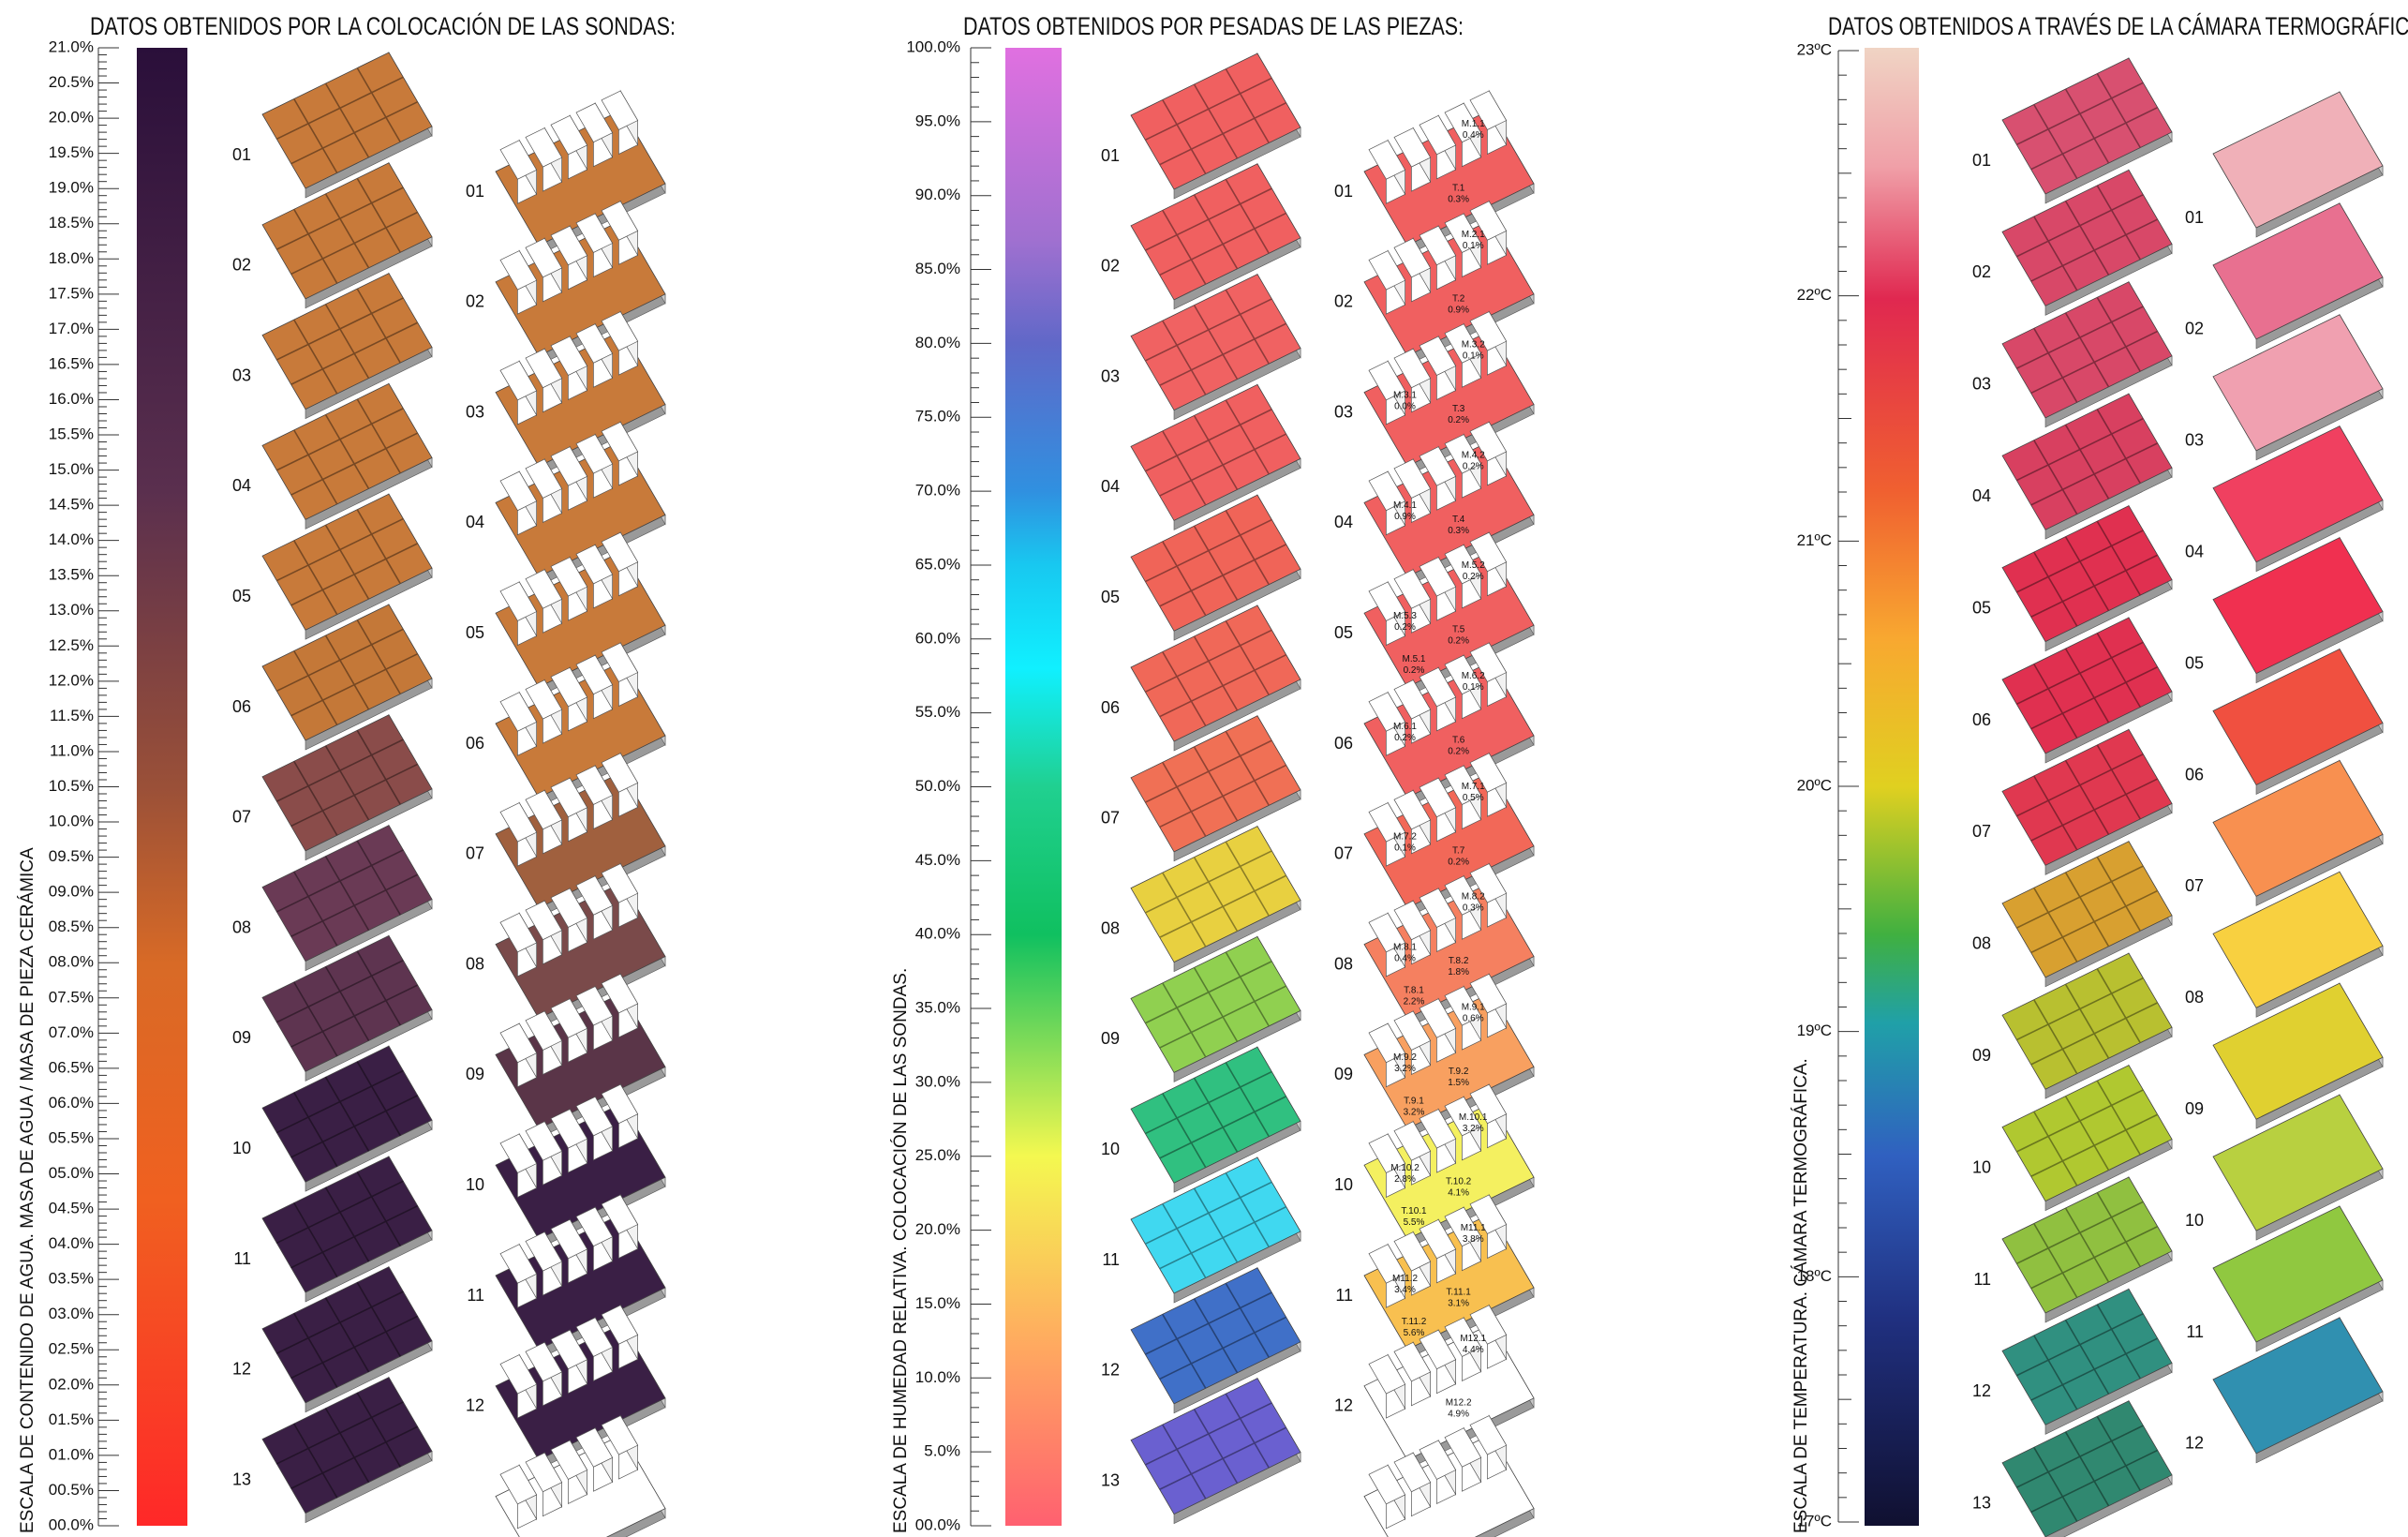 The width and height of the screenshot is (2408, 1537). What do you see at coordinates (938, 342) in the screenshot?
I see `scale-label: 80.0%` at bounding box center [938, 342].